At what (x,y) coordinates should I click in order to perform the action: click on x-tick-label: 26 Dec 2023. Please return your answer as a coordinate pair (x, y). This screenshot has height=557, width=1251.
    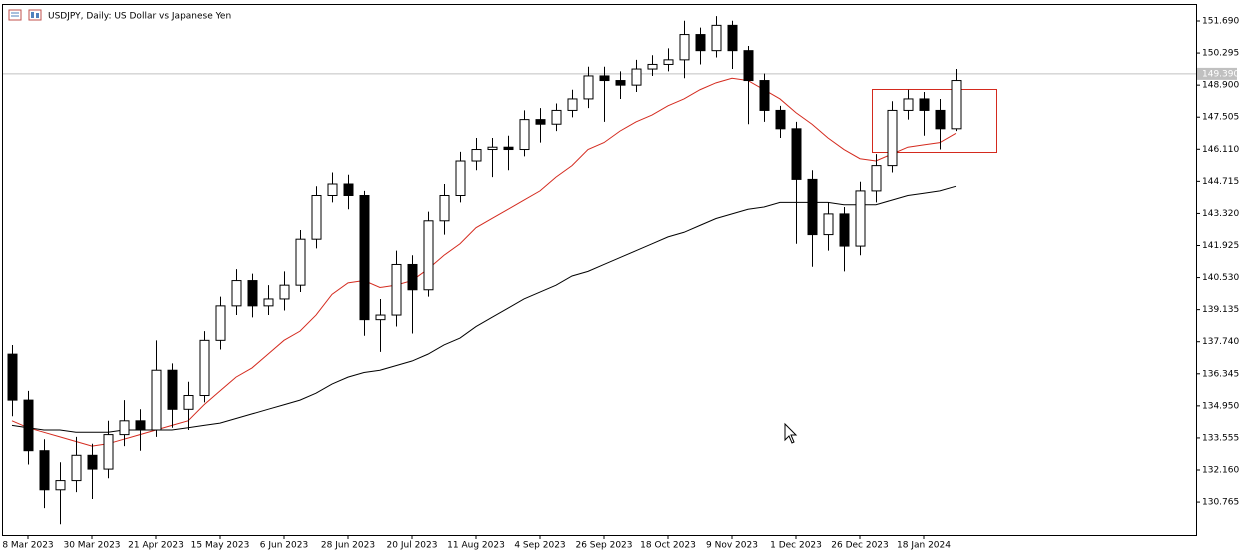
    Looking at the image, I should click on (860, 546).